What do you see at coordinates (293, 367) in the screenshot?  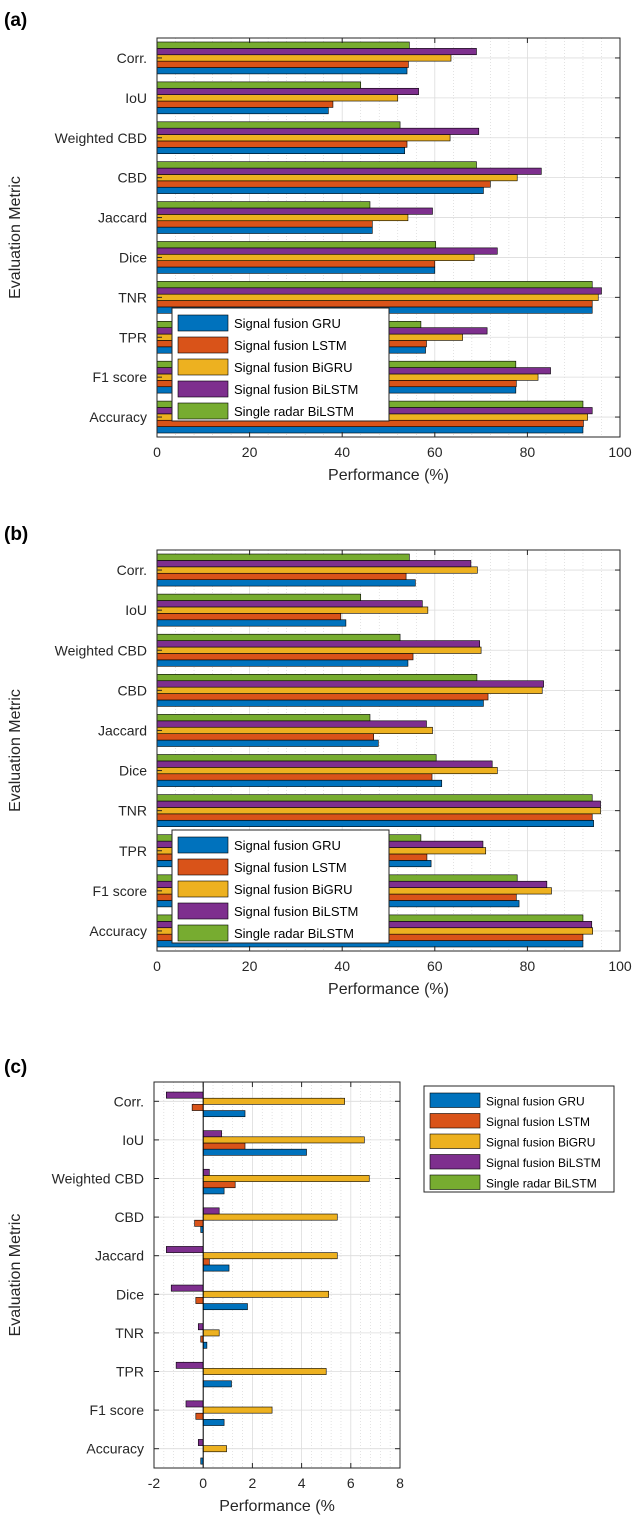 I see `legend-entry: Signal fusion BiGRU` at bounding box center [293, 367].